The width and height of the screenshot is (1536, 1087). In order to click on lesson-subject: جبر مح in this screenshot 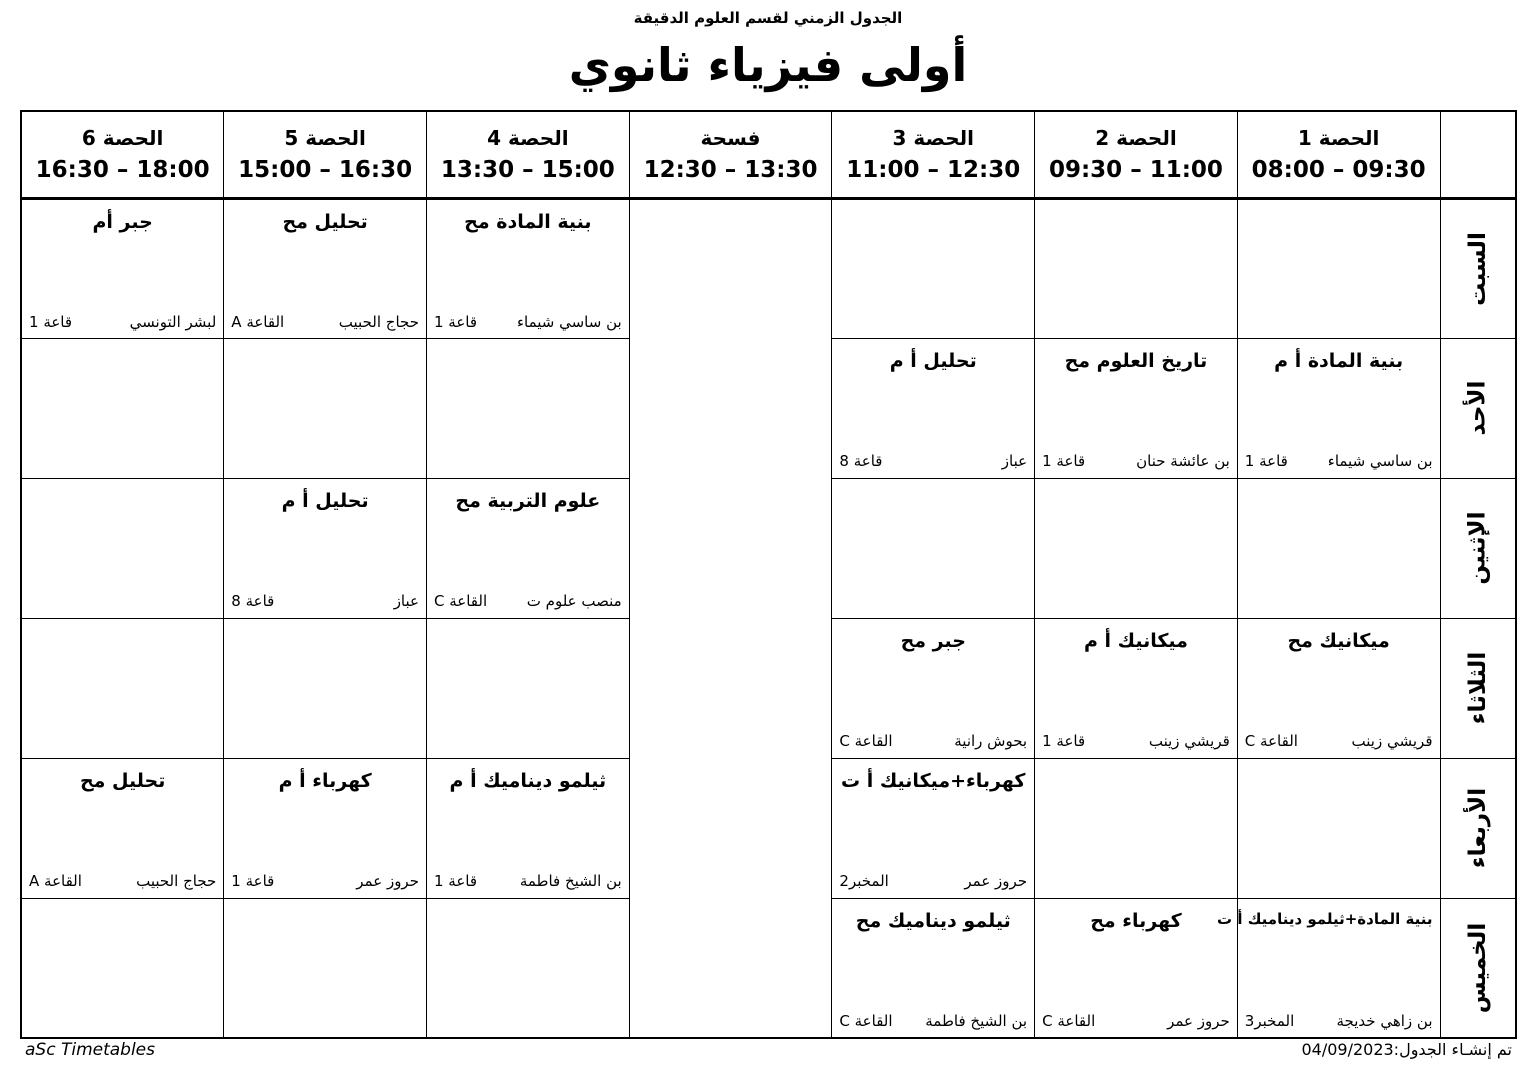, I will do `click(933, 640)`.